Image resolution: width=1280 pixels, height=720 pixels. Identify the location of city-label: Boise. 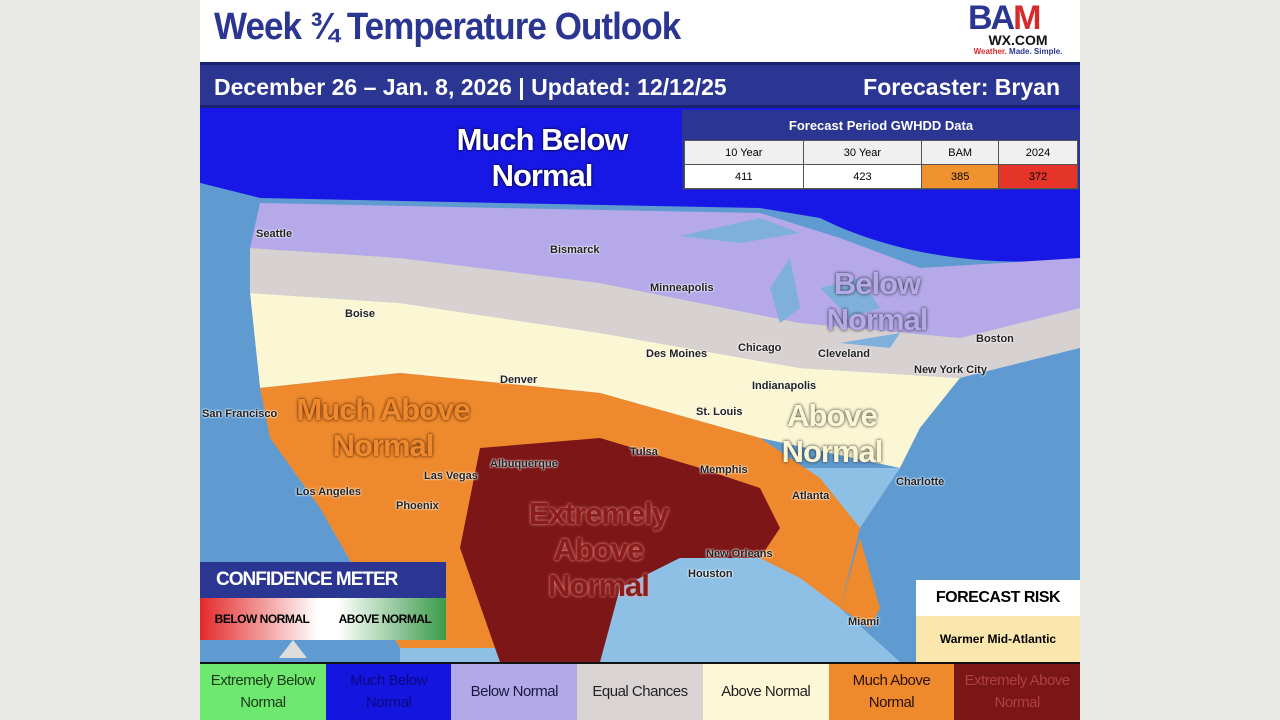
(360, 314).